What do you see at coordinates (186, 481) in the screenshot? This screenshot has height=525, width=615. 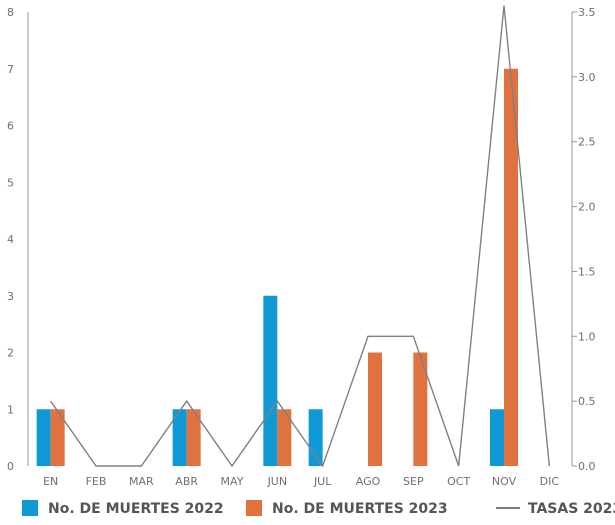 I see `x-tick-label: ABR` at bounding box center [186, 481].